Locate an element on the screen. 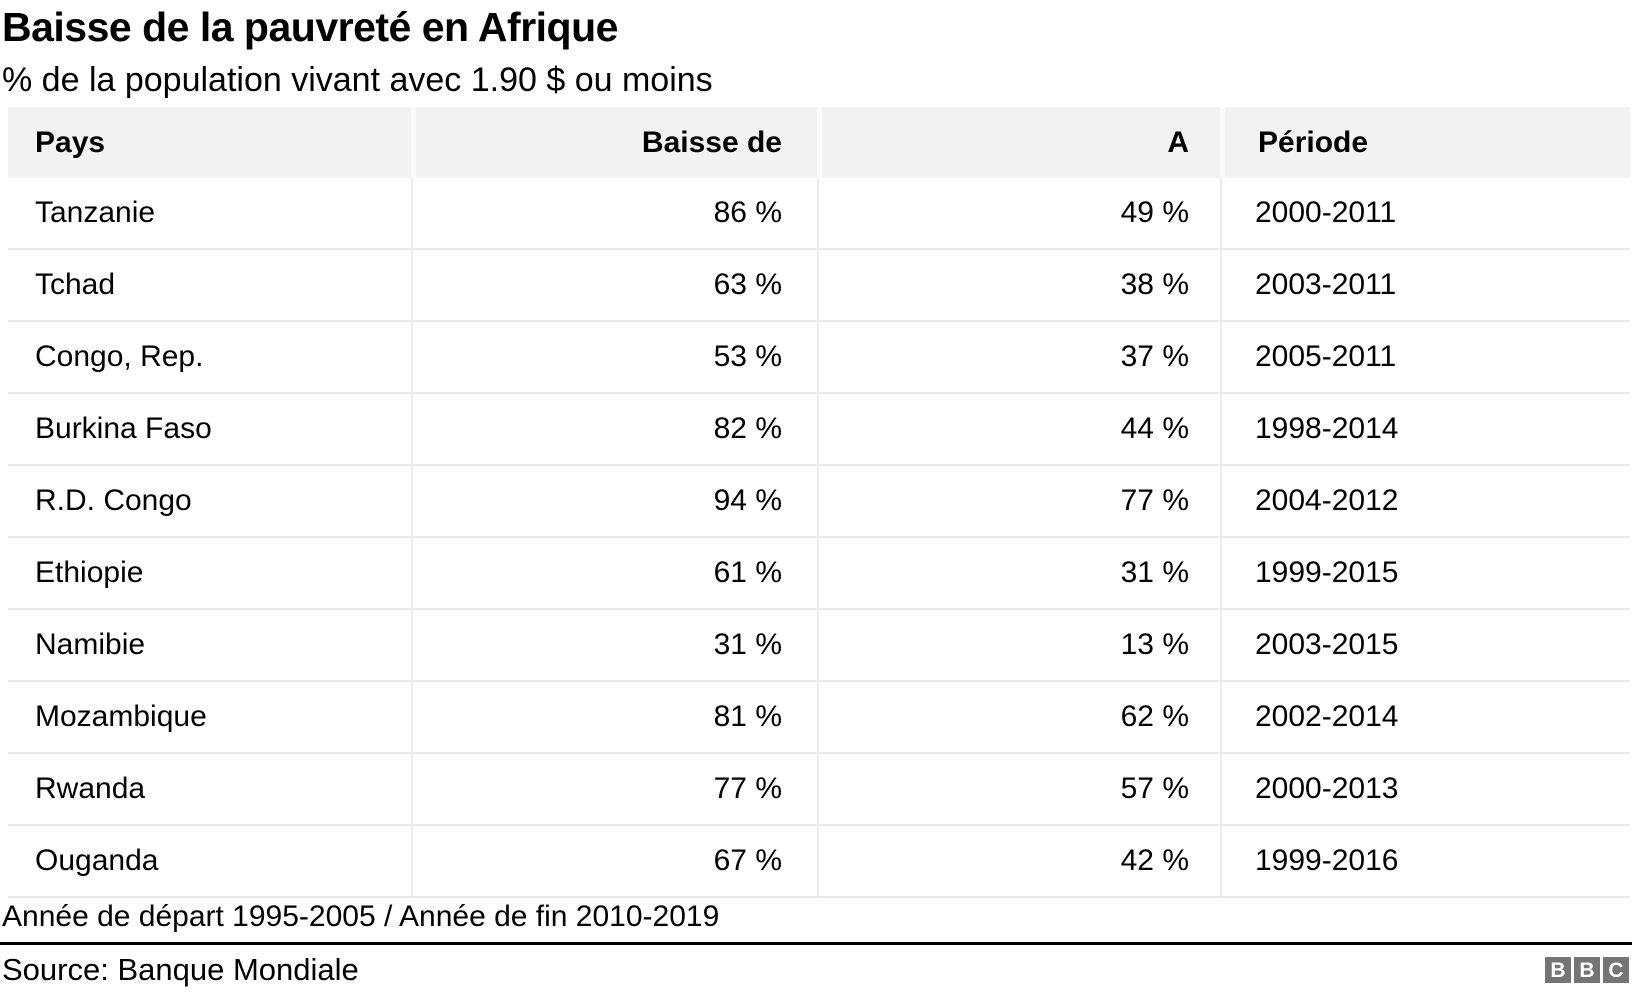  table-row: Congo, Rep. 53 % 37 % 2005-2011 is located at coordinates (819, 358).